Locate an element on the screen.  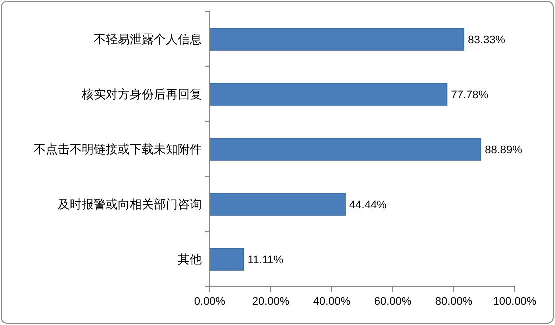
x-tick-label: 80.00% is located at coordinates (454, 302).